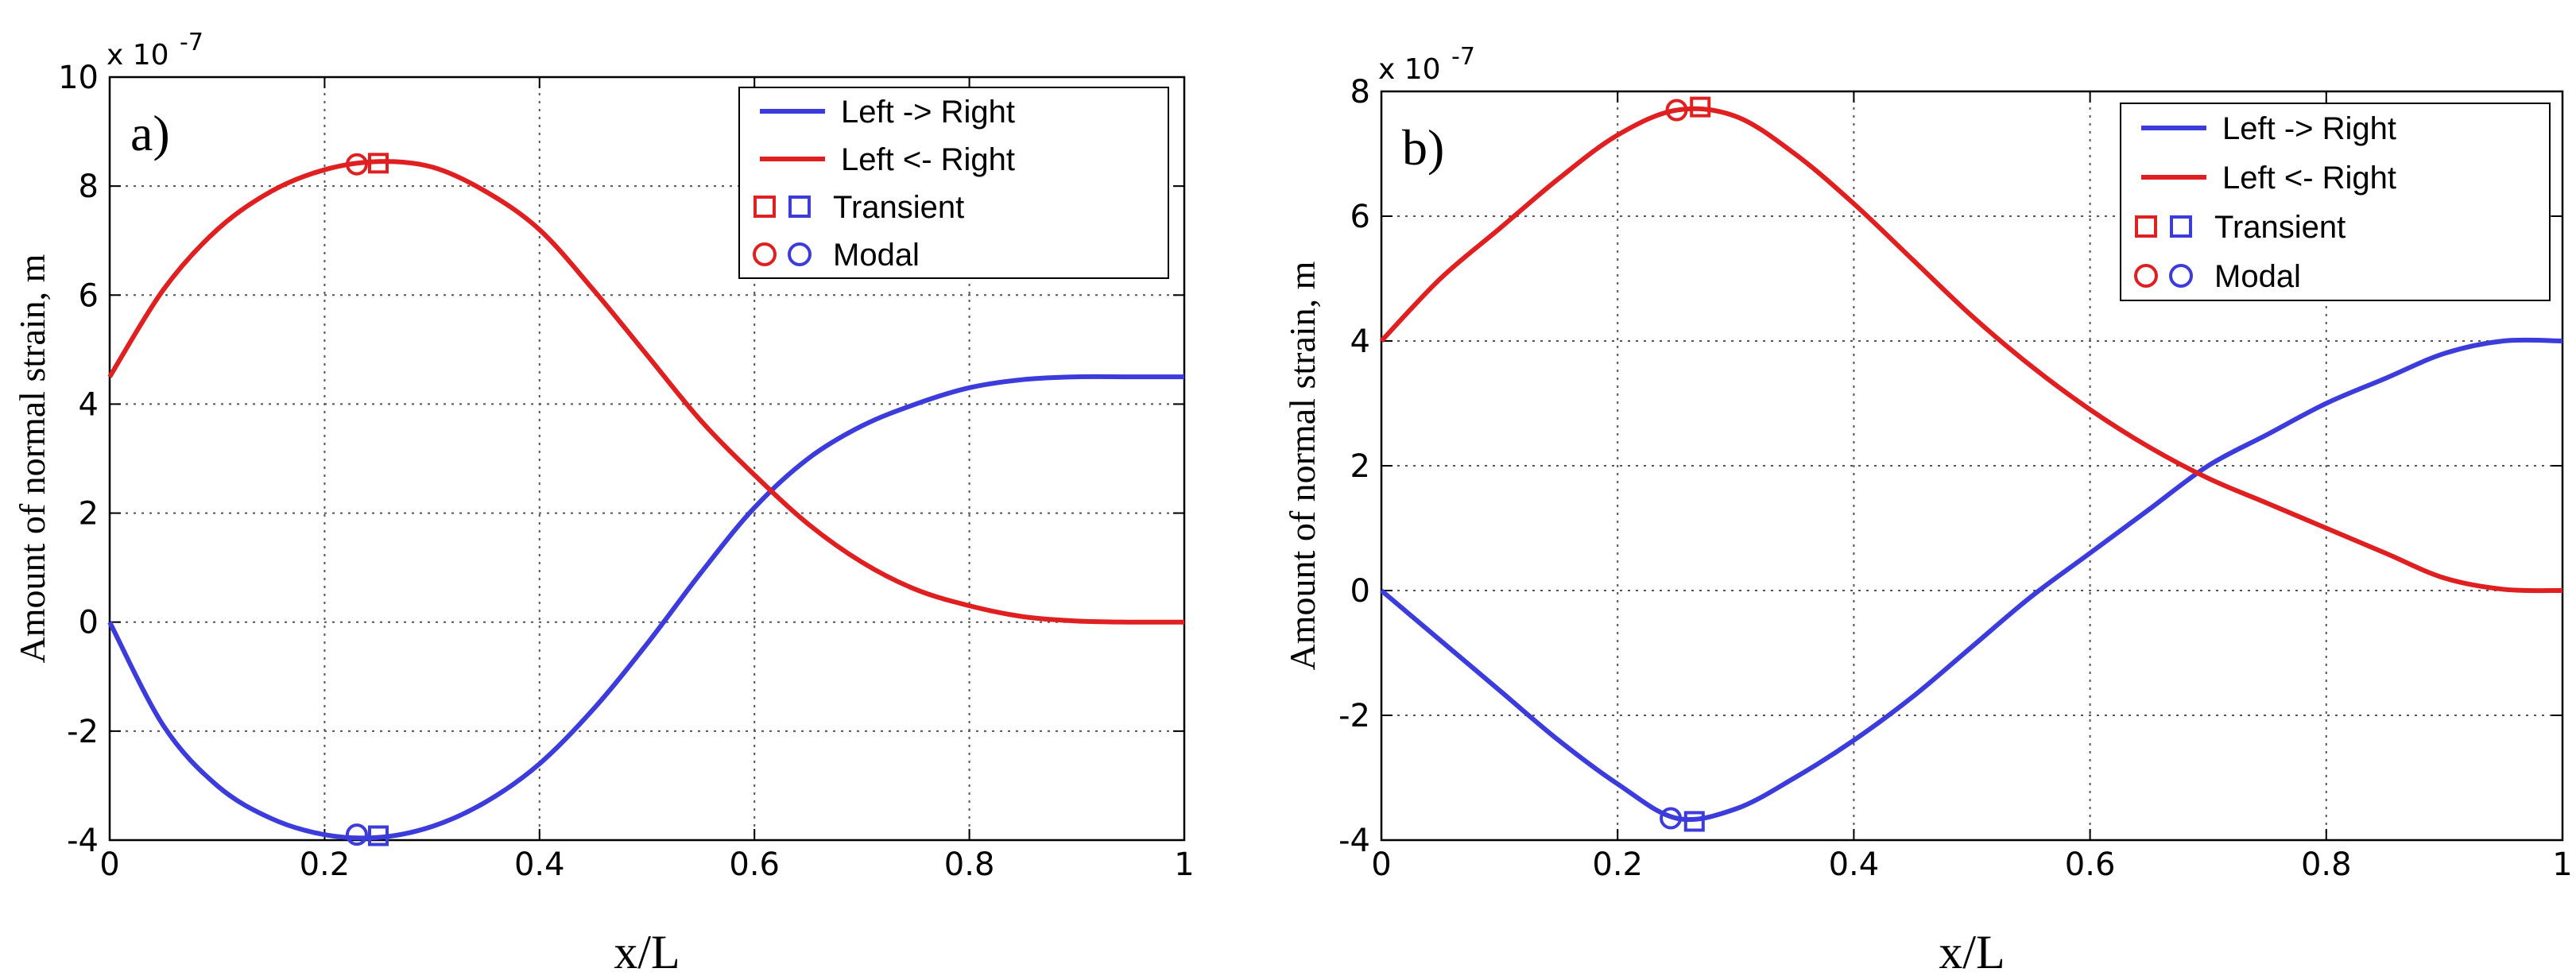 The width and height of the screenshot is (2576, 980). Describe the element at coordinates (78, 78) in the screenshot. I see `y-tick-label: 10` at that location.